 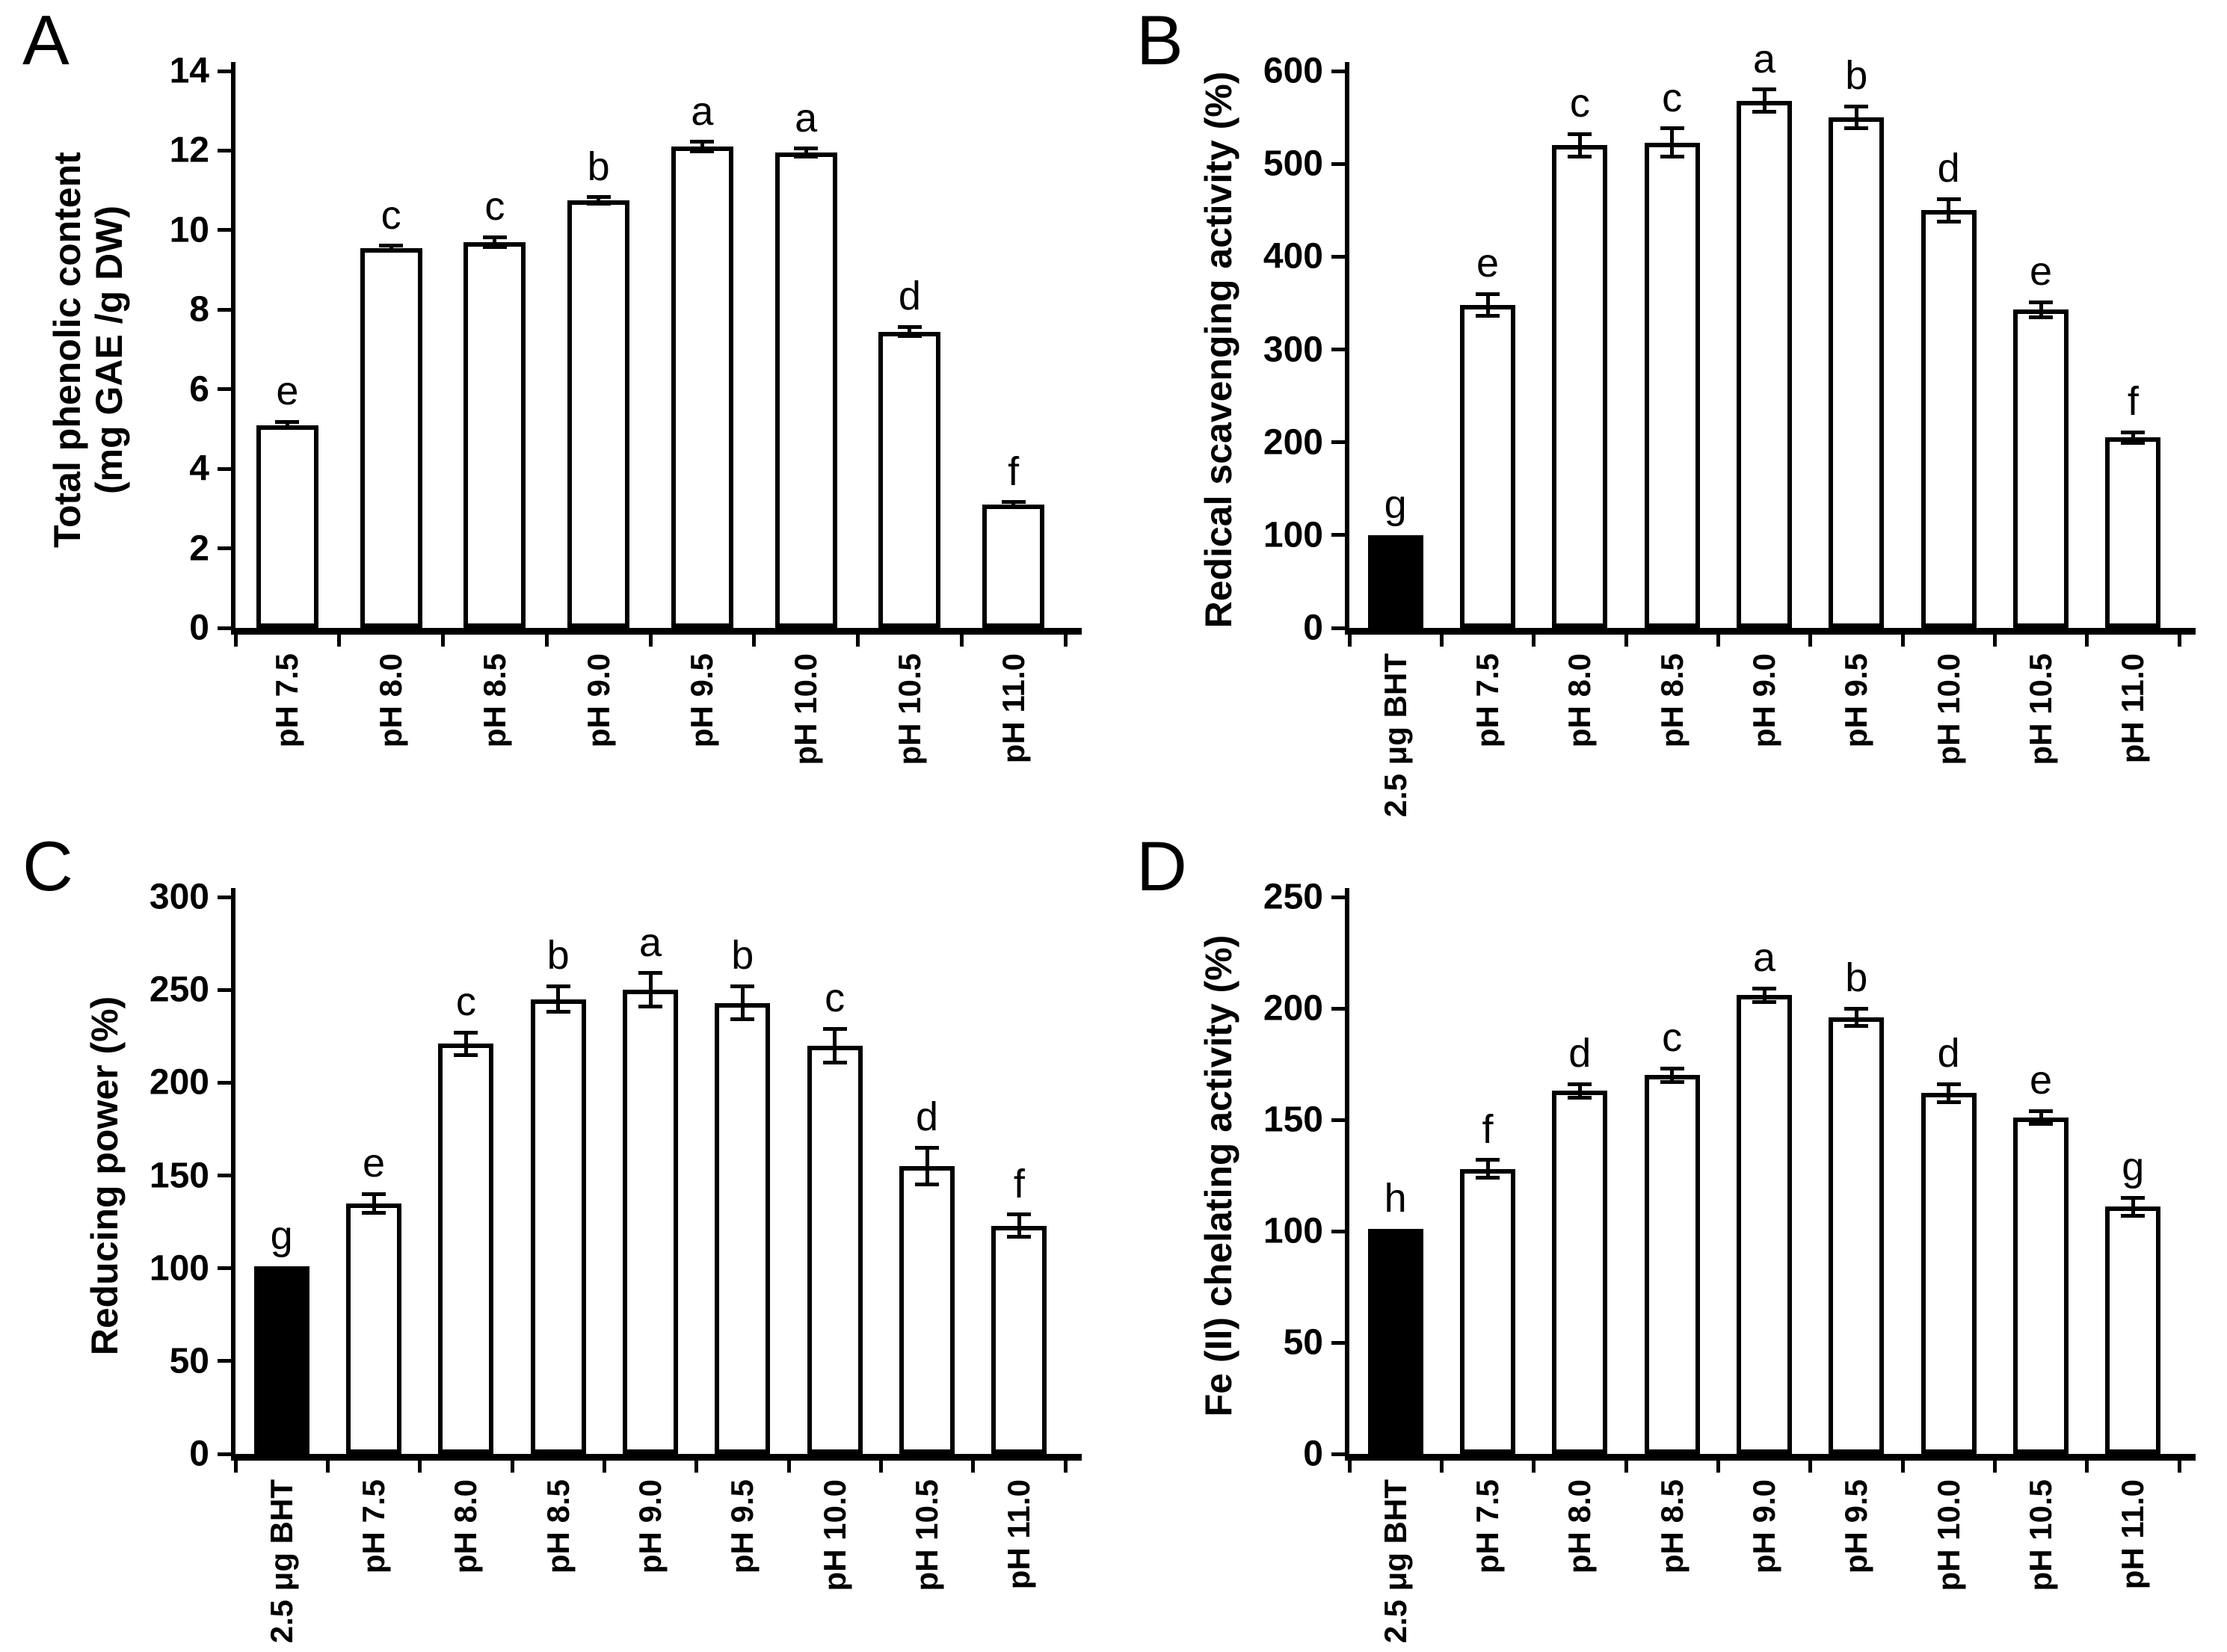 I want to click on panel-letter-a: A, so click(x=46, y=40).